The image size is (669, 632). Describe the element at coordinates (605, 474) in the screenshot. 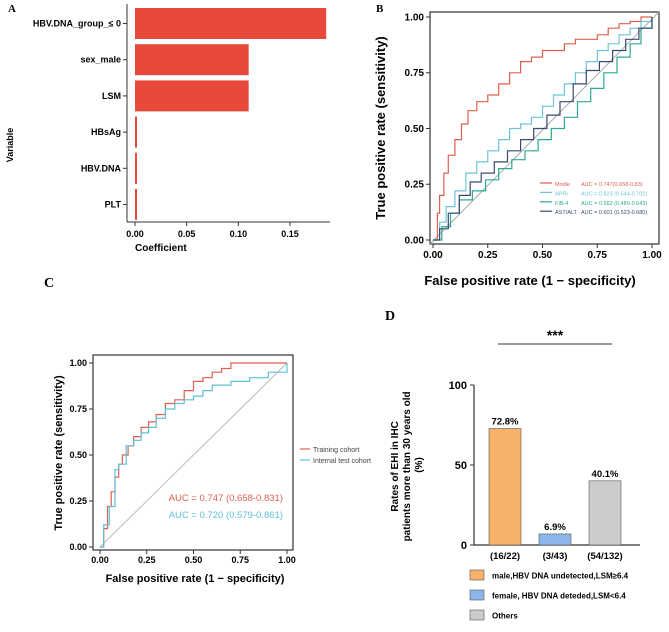

I see `rate-bar-value-label: 40.1%` at that location.